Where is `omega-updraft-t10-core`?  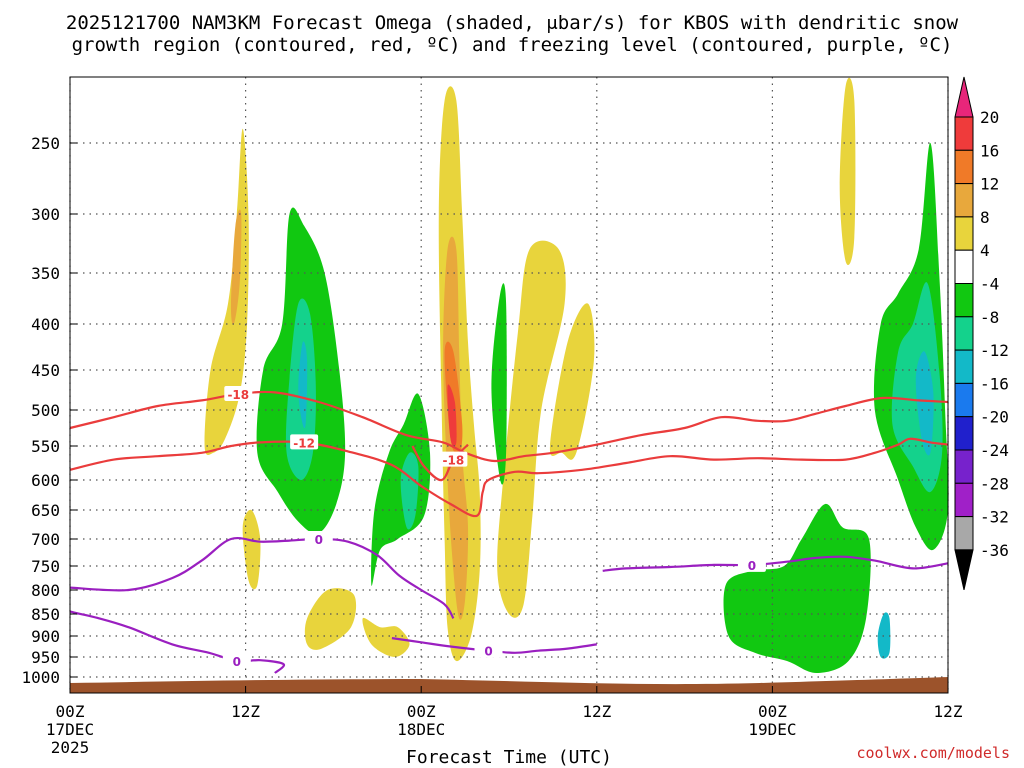
omega-updraft-t10-core is located at coordinates (236, 267).